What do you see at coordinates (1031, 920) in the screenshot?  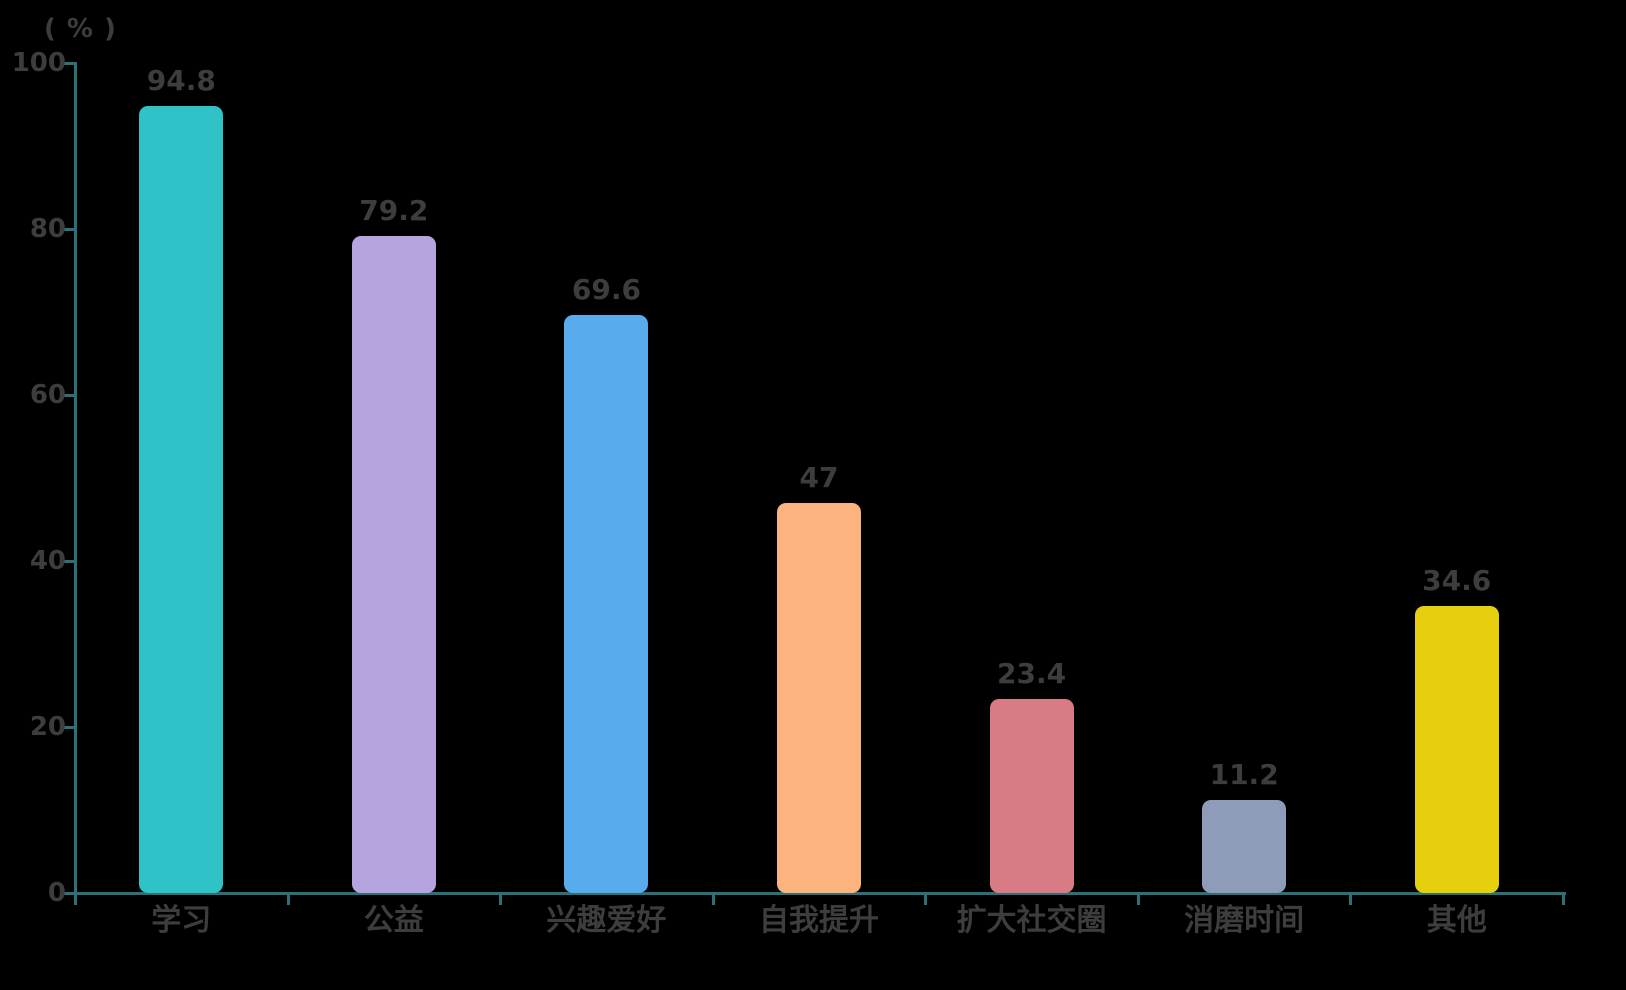 I see `x-axis-category-label: 扩大社交圈` at bounding box center [1031, 920].